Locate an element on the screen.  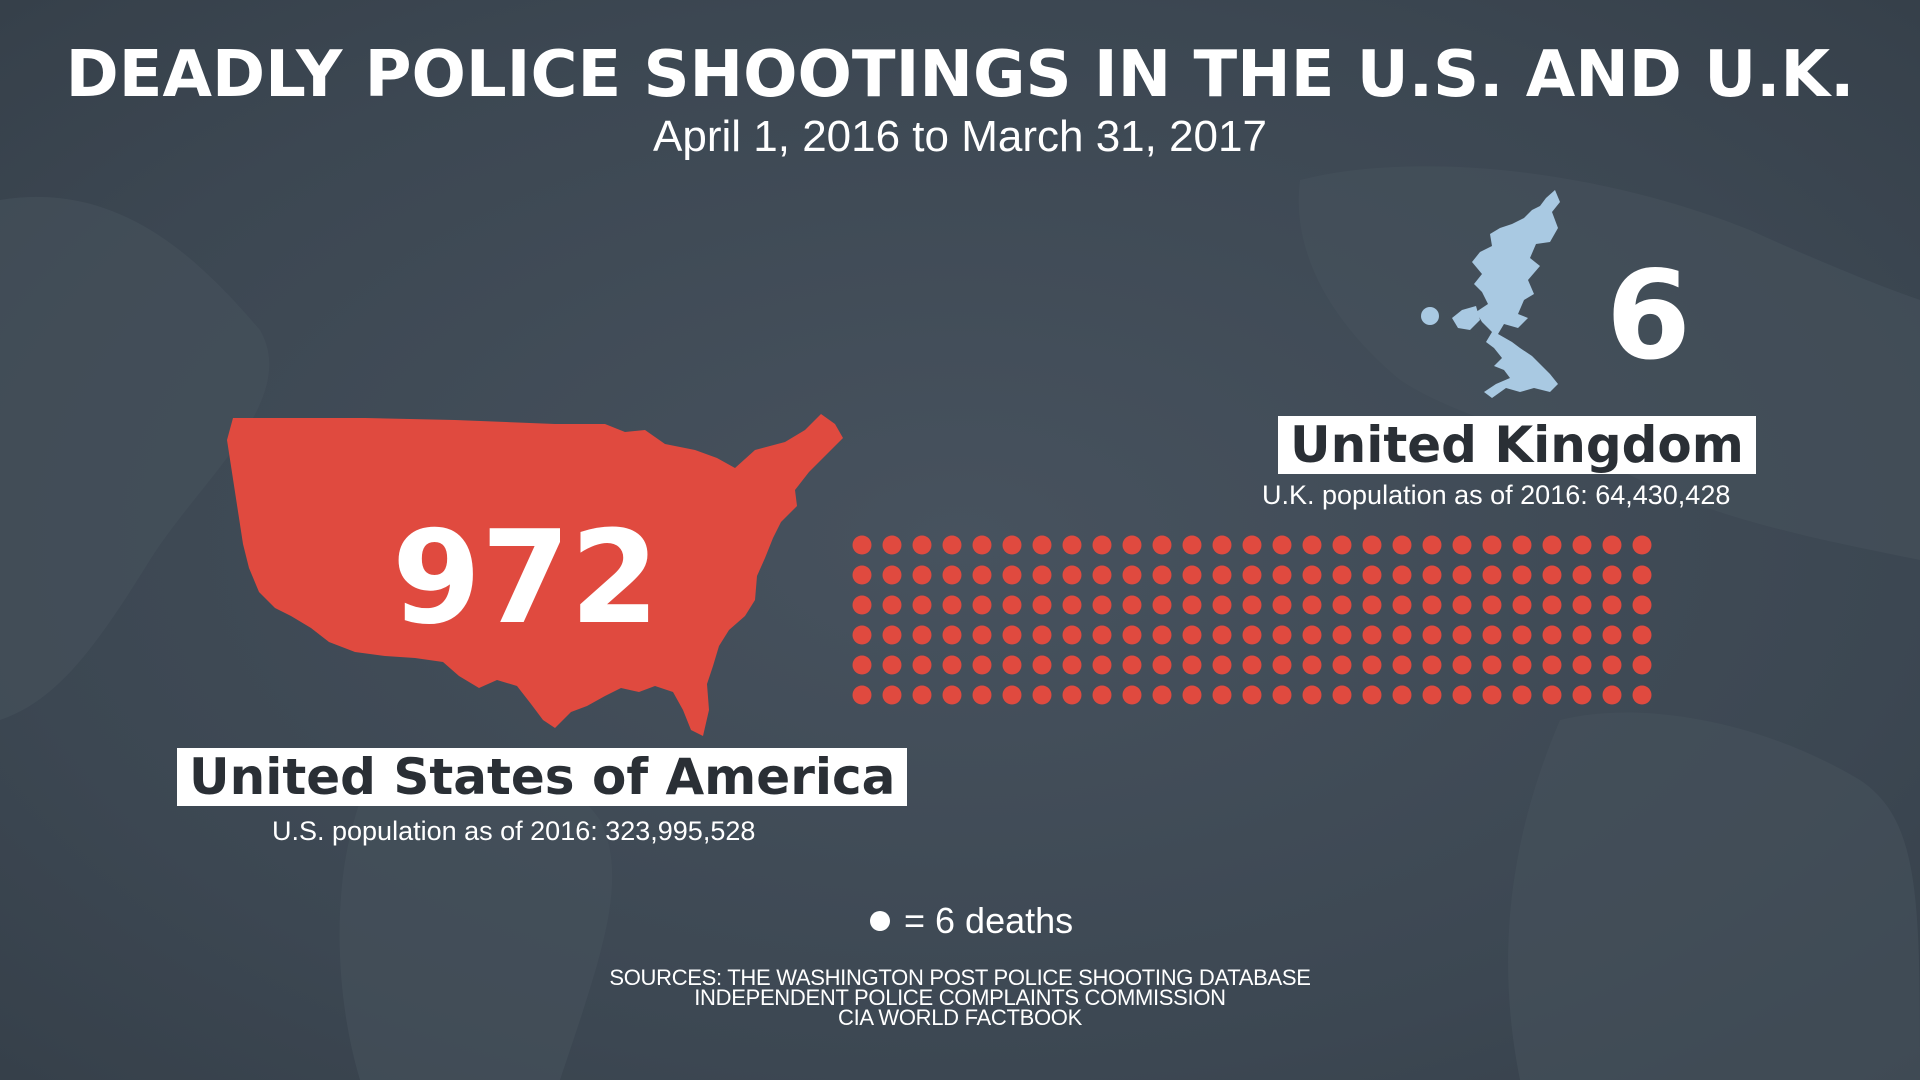
us-value-label: 972 is located at coordinates (526, 578).